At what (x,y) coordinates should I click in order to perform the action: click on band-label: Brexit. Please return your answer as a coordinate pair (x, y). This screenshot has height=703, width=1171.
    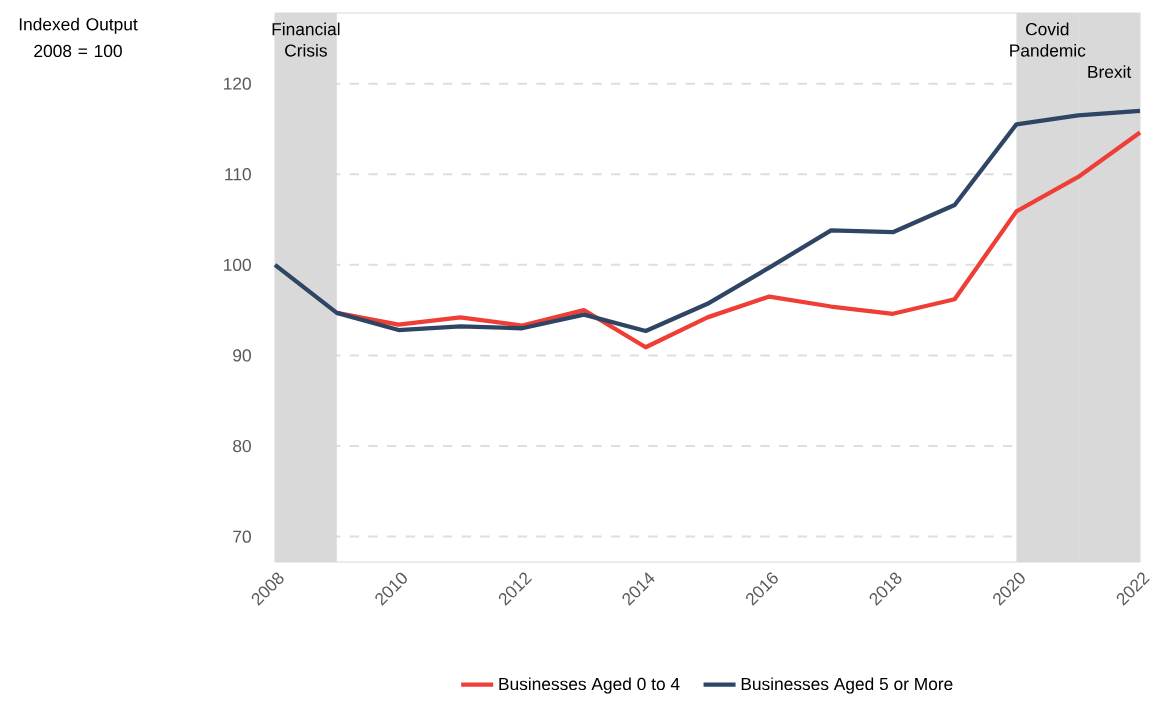
    Looking at the image, I should click on (1110, 71).